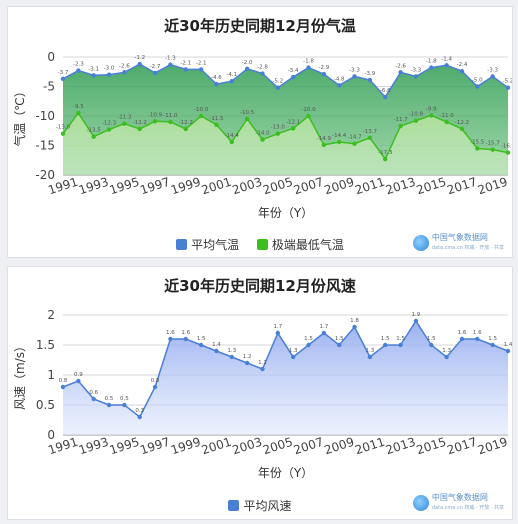 The height and width of the screenshot is (524, 518). Describe the element at coordinates (51, 315) in the screenshot. I see `wind-y-tick-label: 2` at that location.